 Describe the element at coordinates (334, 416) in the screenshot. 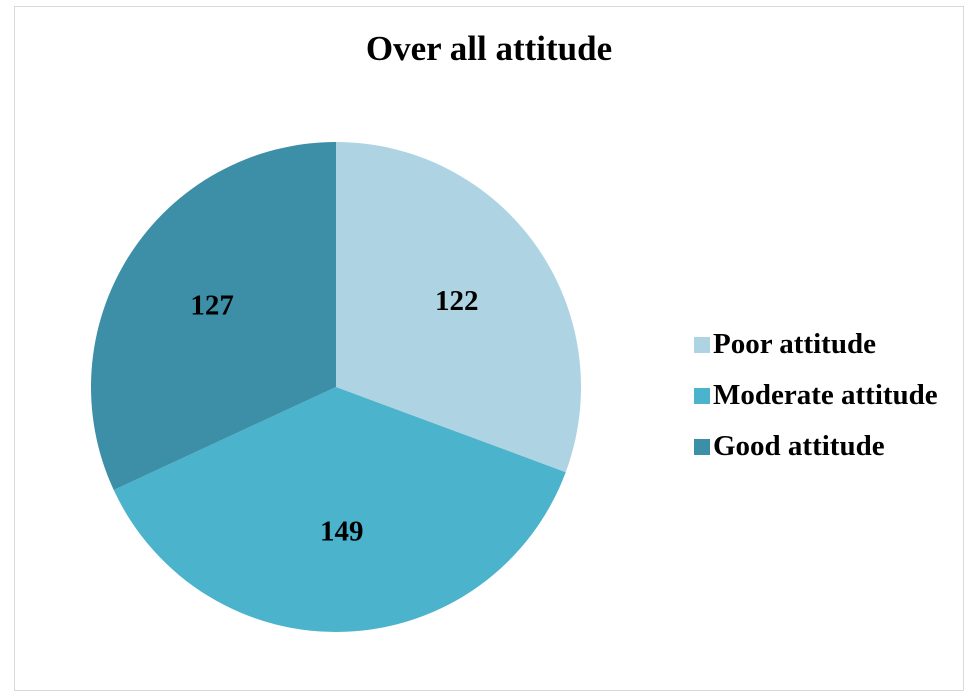

I see `pie-data-labels: 122 149 127` at that location.